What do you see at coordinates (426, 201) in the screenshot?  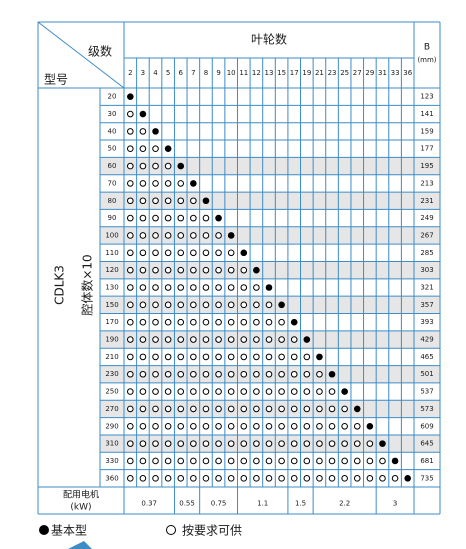 I see `b-value: 231` at bounding box center [426, 201].